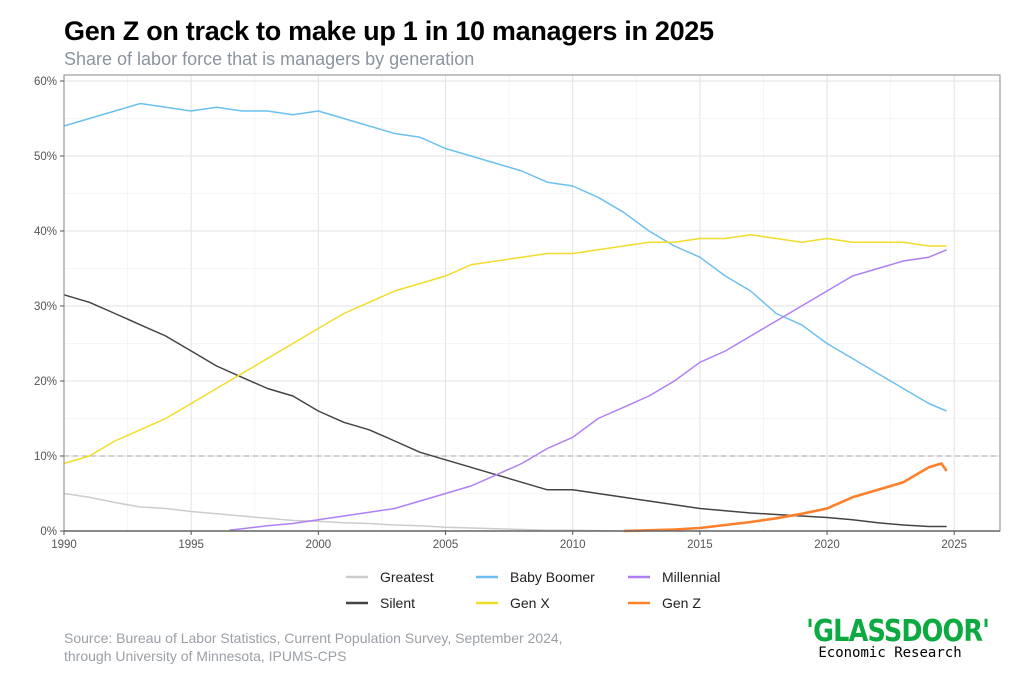 Image resolution: width=1023 pixels, height=682 pixels. I want to click on legend-label: Greatest, so click(407, 577).